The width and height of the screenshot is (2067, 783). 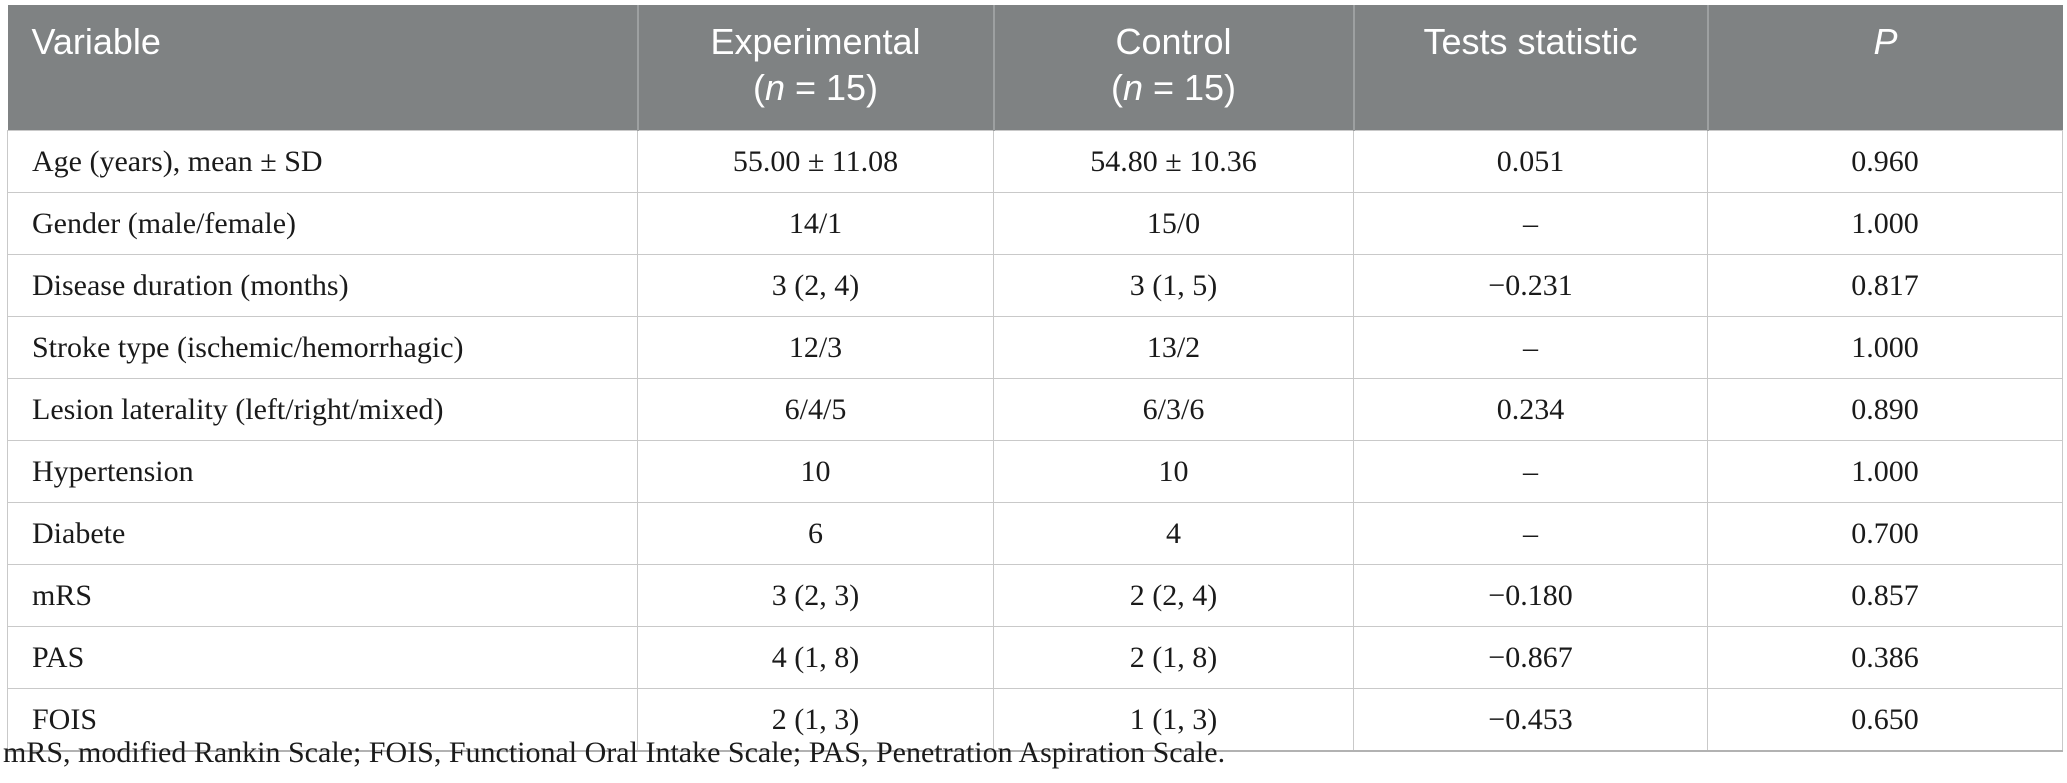 I want to click on cell-p-value: 0.890, so click(x=1885, y=409).